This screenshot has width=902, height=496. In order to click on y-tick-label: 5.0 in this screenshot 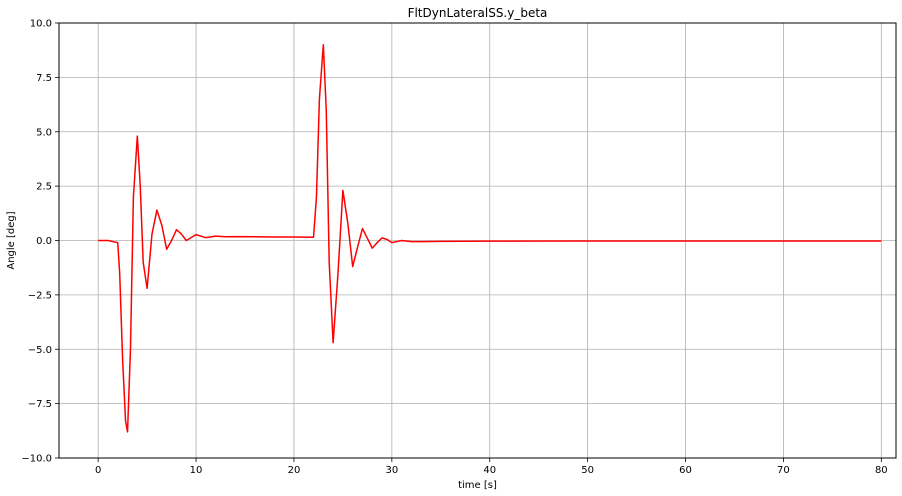, I will do `click(44, 132)`.